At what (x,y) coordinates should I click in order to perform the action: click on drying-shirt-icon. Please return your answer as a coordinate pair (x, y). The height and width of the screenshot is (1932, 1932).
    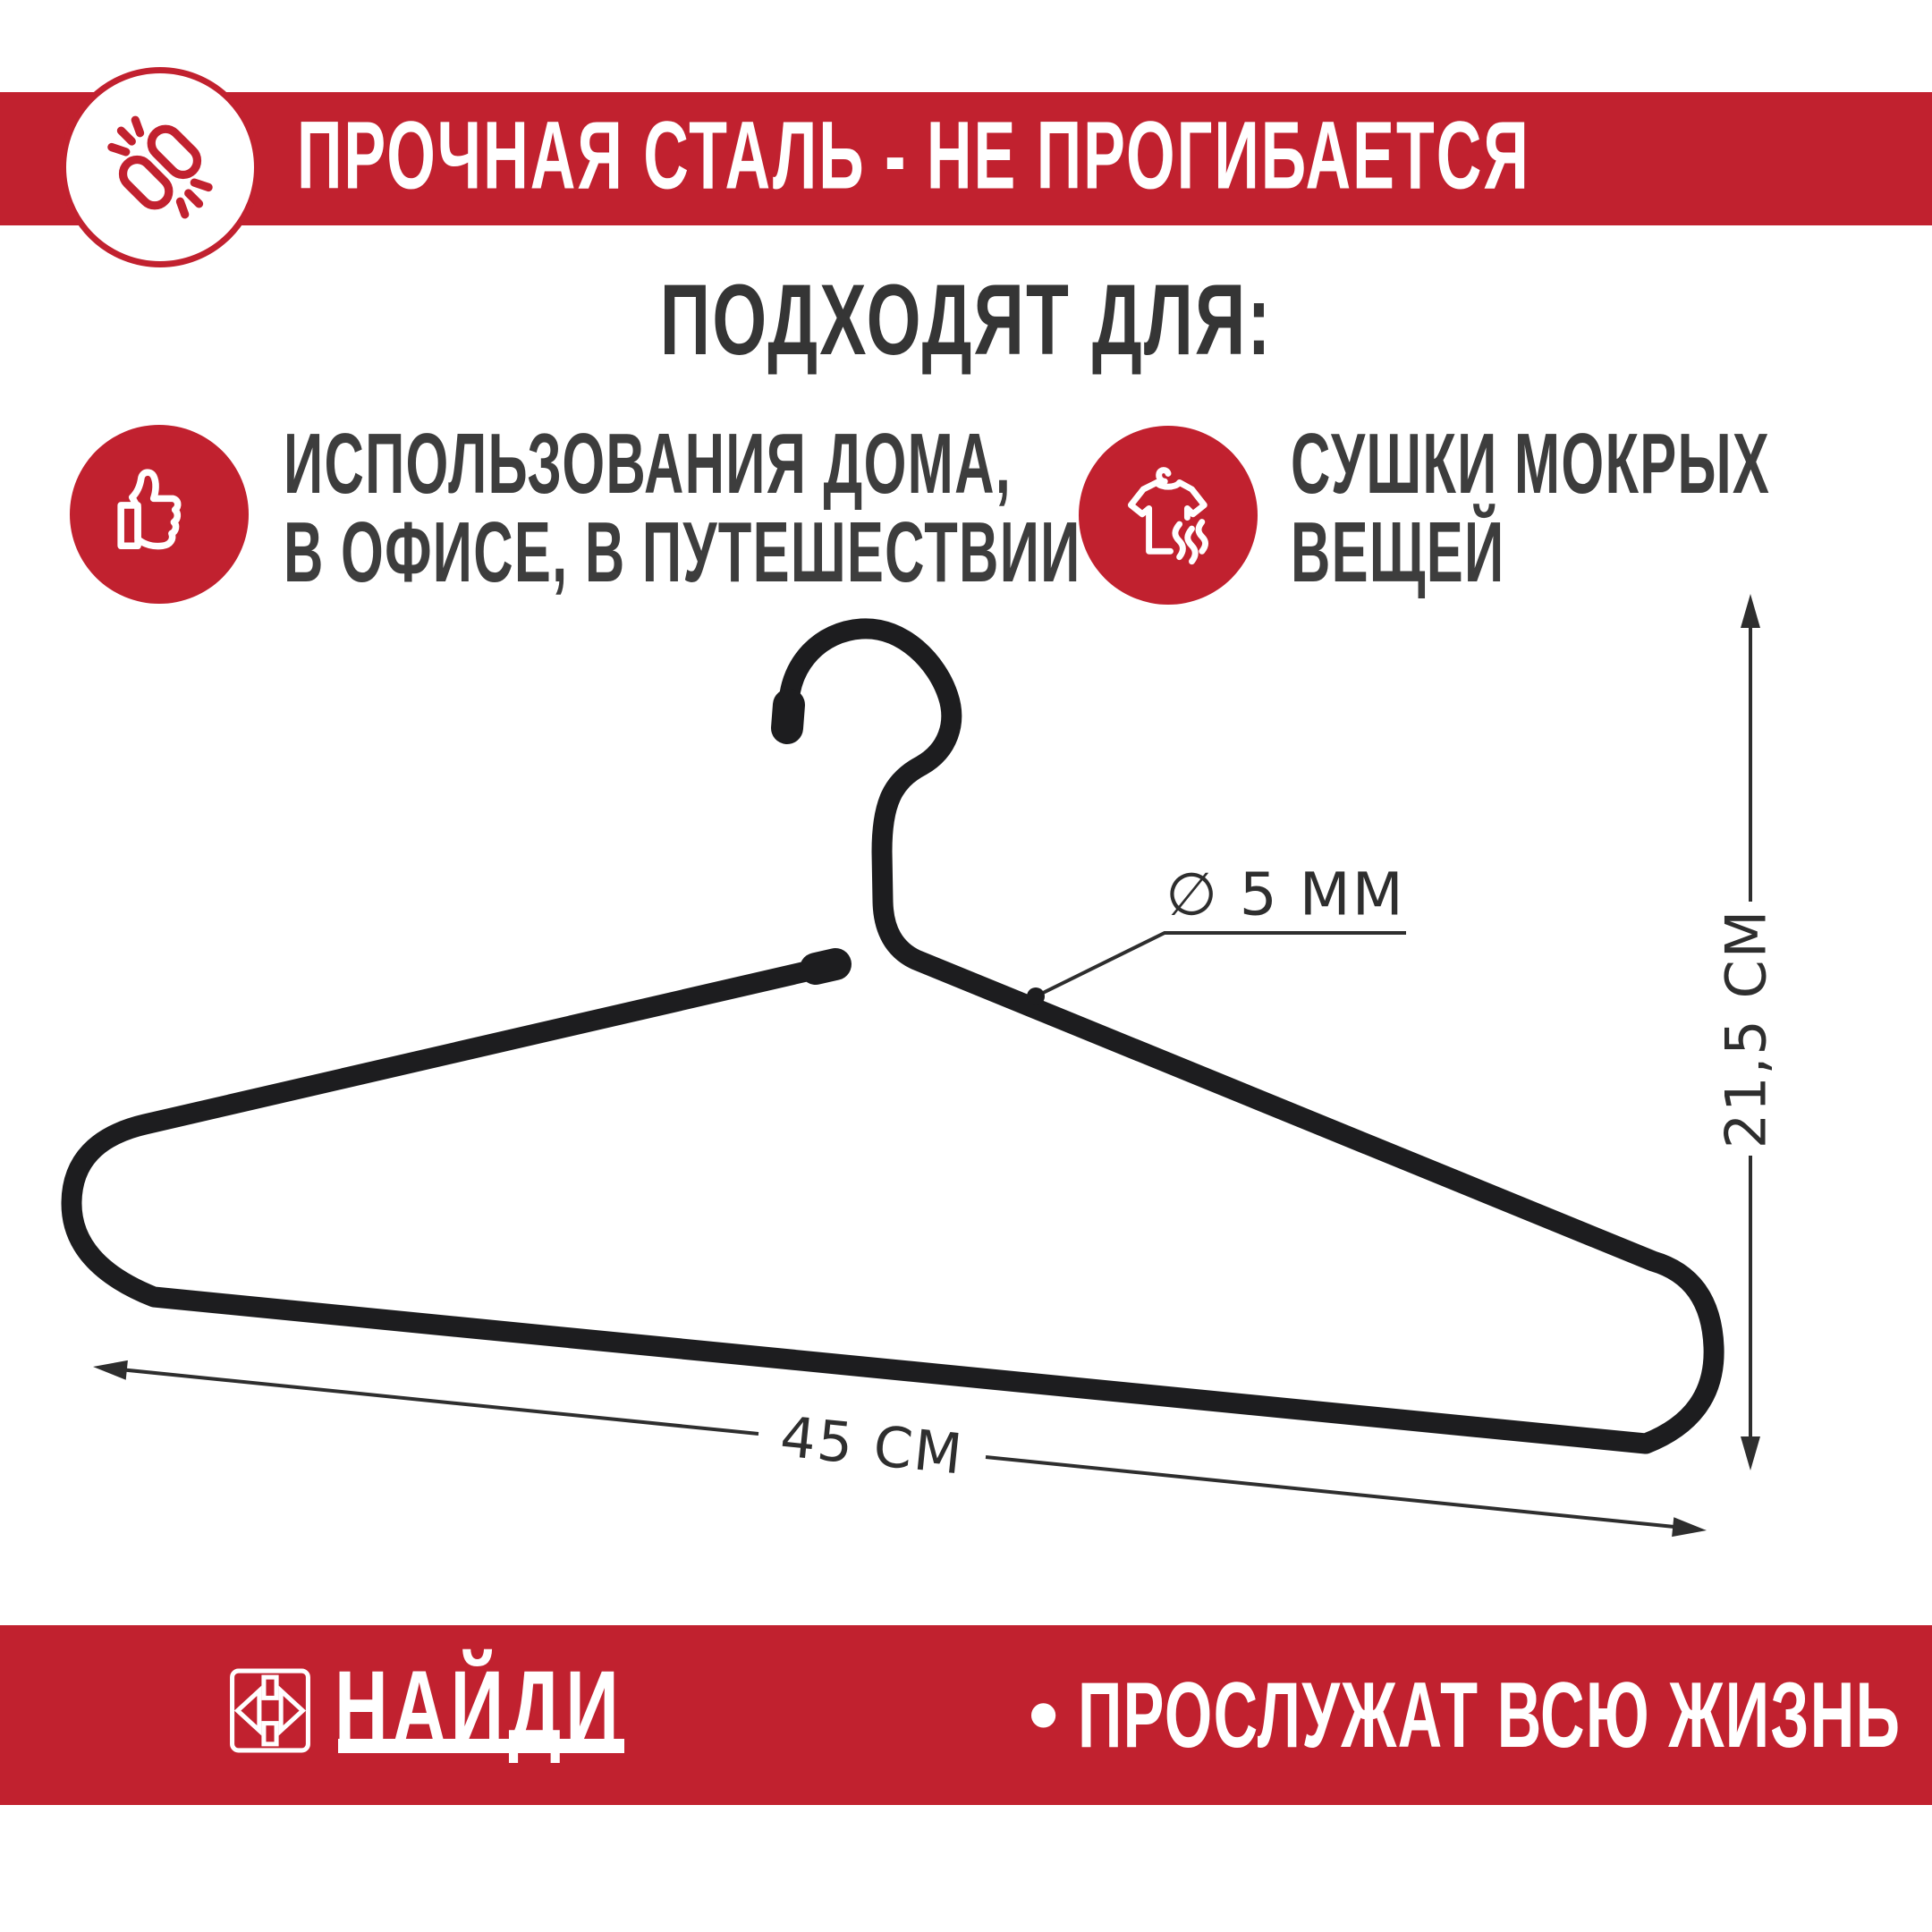
    Looking at the image, I should click on (1168, 516).